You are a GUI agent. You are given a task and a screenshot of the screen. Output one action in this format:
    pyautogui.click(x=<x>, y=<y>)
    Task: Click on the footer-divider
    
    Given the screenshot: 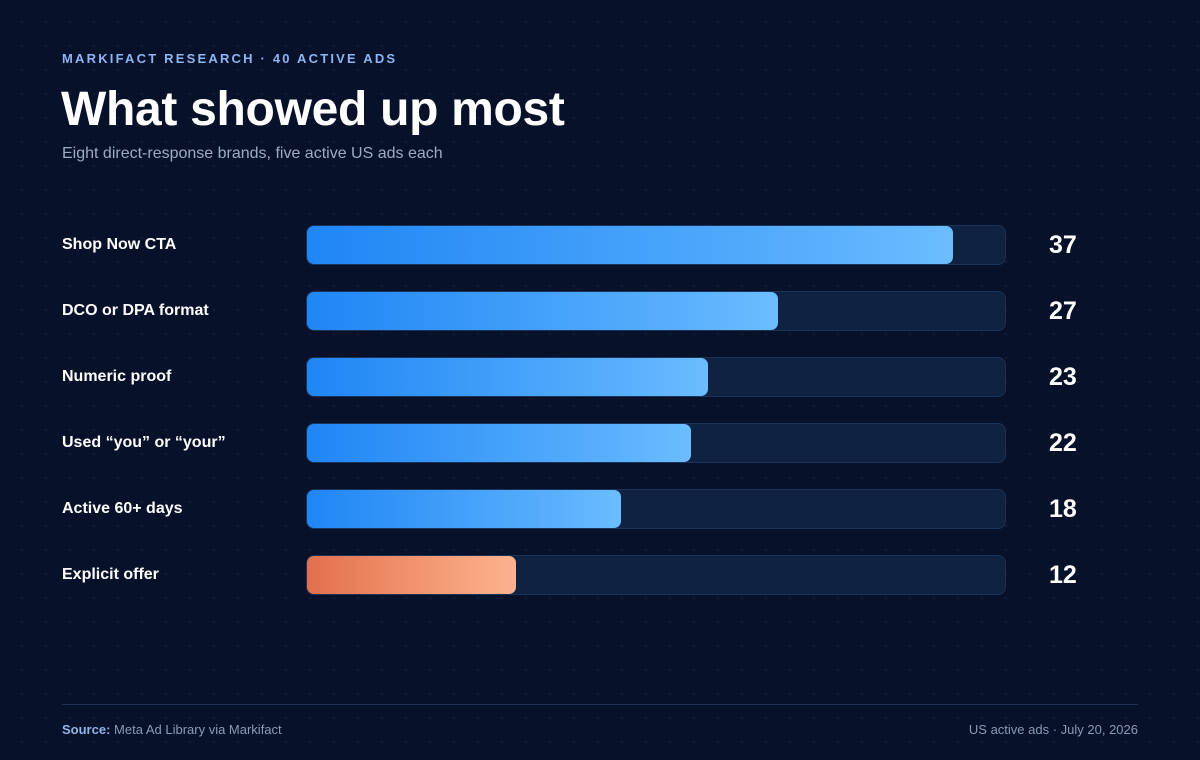 What is the action you would take?
    pyautogui.click(x=600, y=704)
    